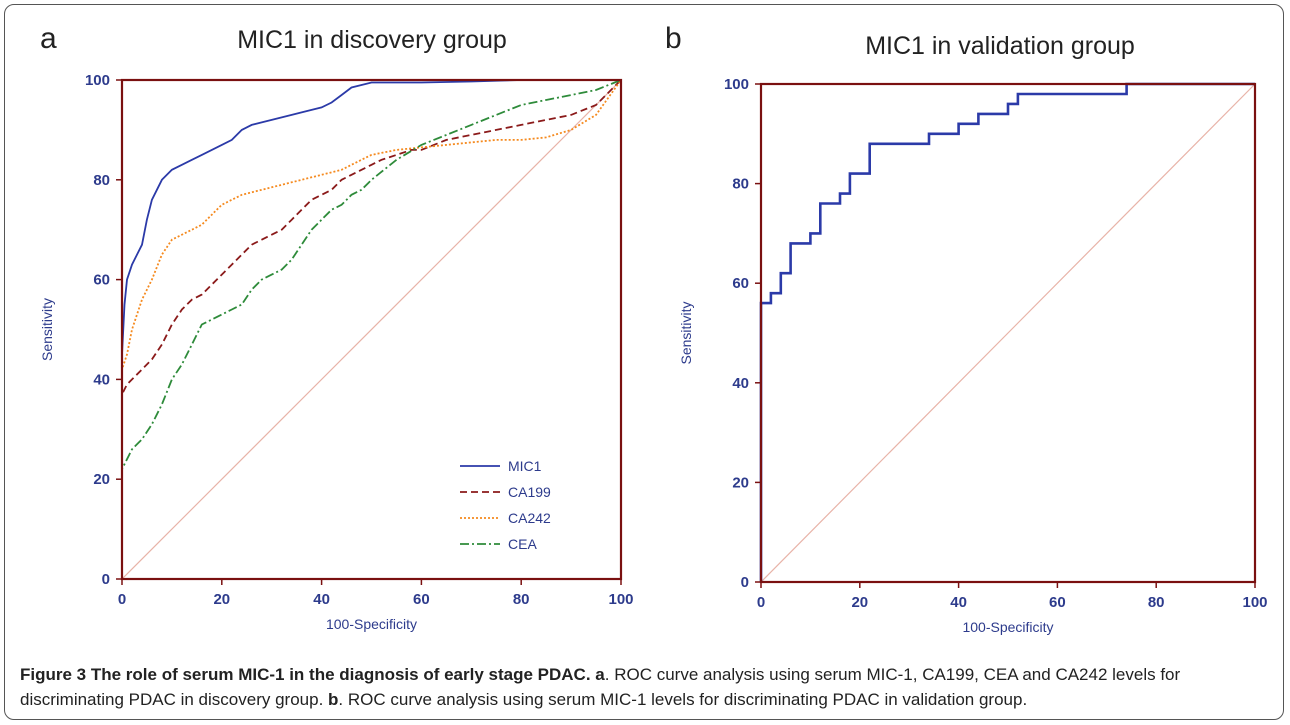 Image resolution: width=1290 pixels, height=725 pixels. What do you see at coordinates (600, 674) in the screenshot?
I see `caption-label-a: a` at bounding box center [600, 674].